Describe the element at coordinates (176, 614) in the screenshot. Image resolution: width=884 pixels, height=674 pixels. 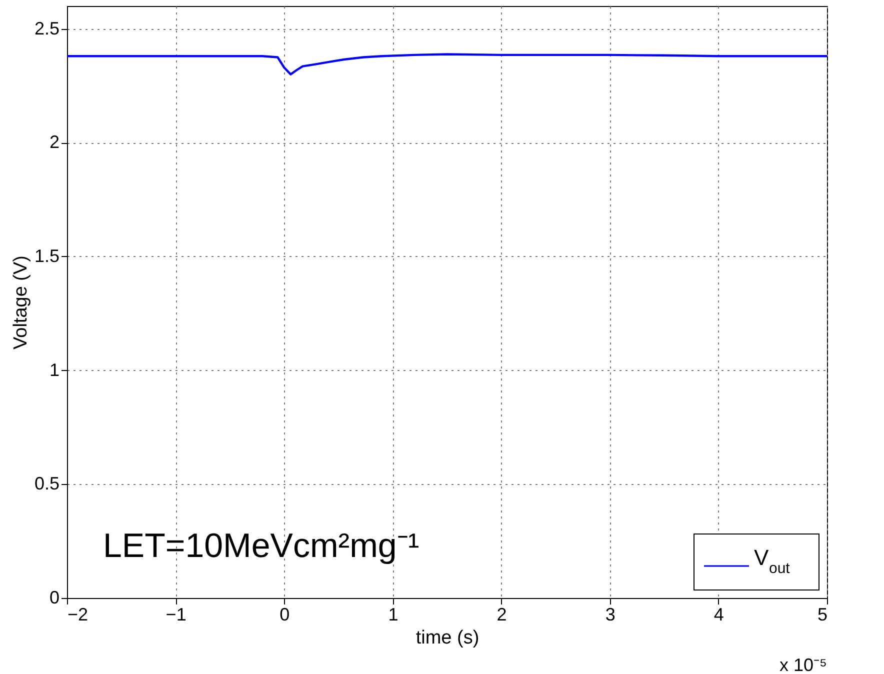
I see `x-tick-label: −1` at that location.